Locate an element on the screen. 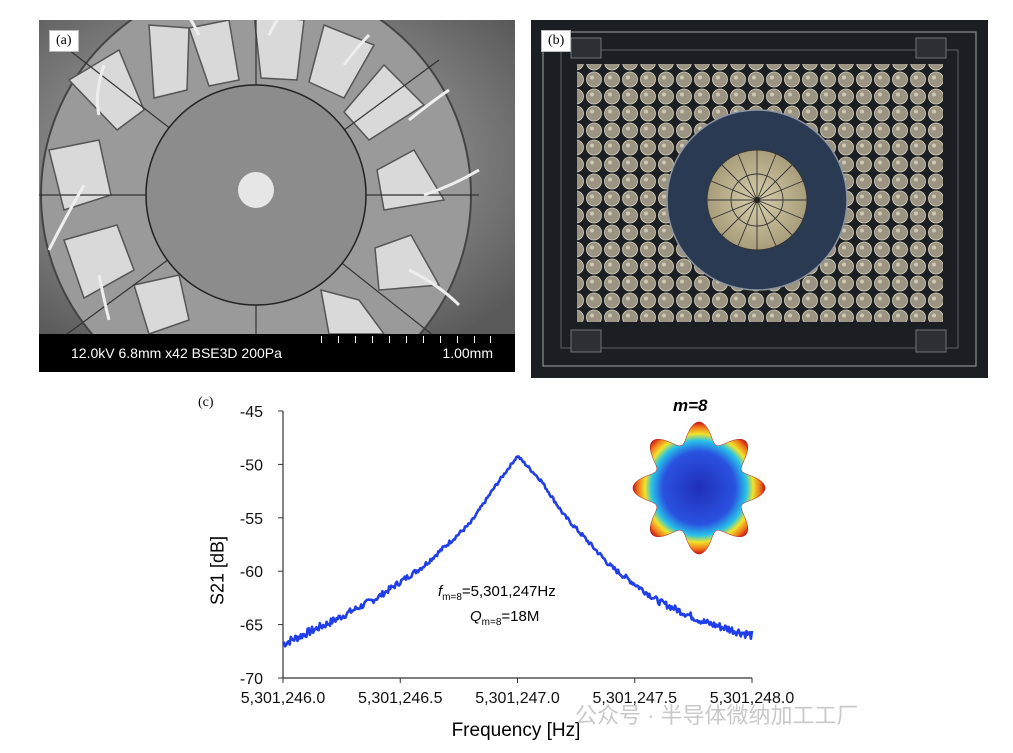 The image size is (1013, 753). panel-c-label: (c) is located at coordinates (206, 402).